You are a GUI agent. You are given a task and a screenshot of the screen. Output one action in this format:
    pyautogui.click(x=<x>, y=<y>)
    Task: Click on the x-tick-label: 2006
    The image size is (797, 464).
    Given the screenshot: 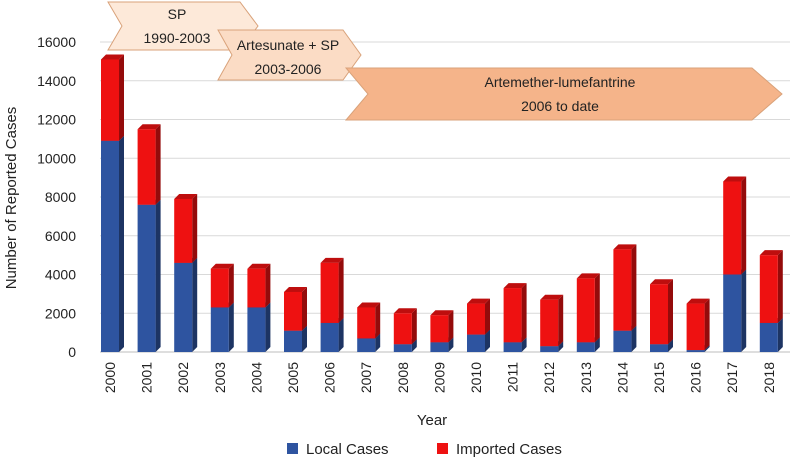 What is the action you would take?
    pyautogui.click(x=330, y=377)
    